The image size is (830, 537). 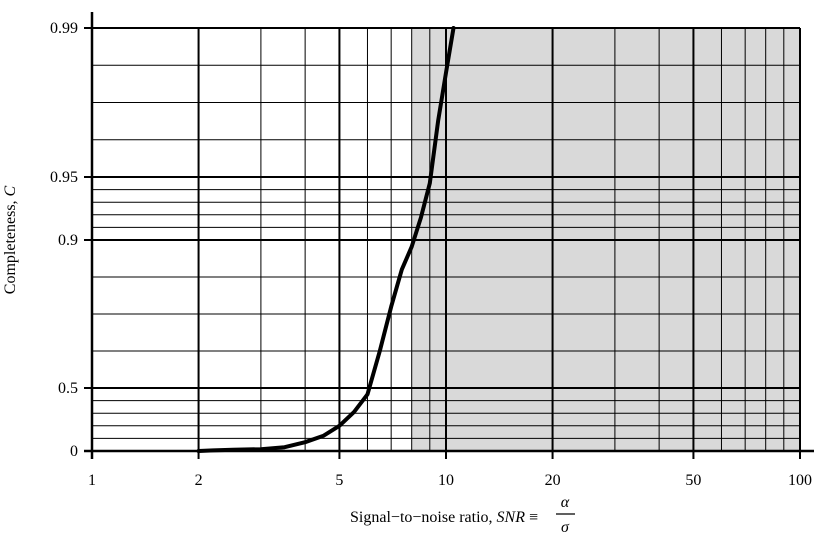 What do you see at coordinates (64, 28) in the screenshot?
I see `y-tick-label: 0.99` at bounding box center [64, 28].